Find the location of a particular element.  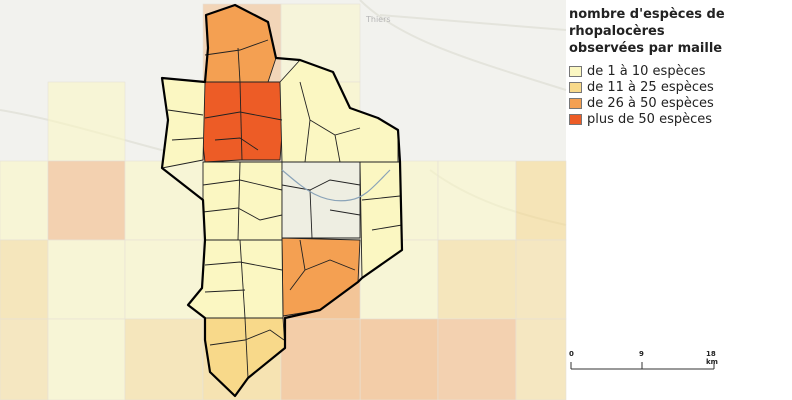

legend-label: de 26 à 50 espèces is located at coordinates (650, 103).